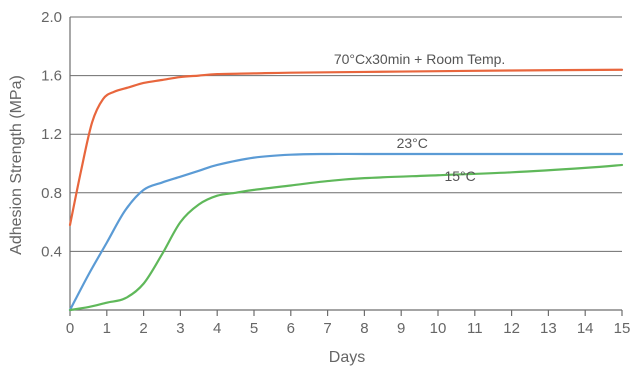 The image size is (635, 370). I want to click on x-tick-label: 7, so click(327, 328).